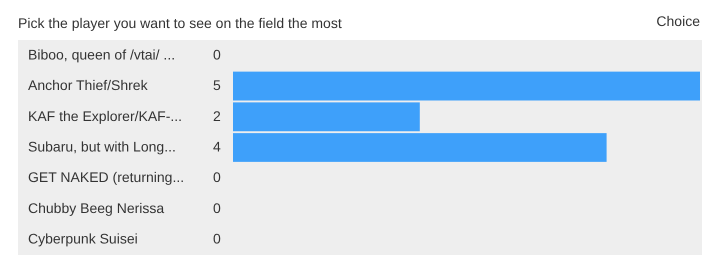  What do you see at coordinates (180, 23) in the screenshot?
I see `chart-title: Pick the player you want to see on the field the most` at bounding box center [180, 23].